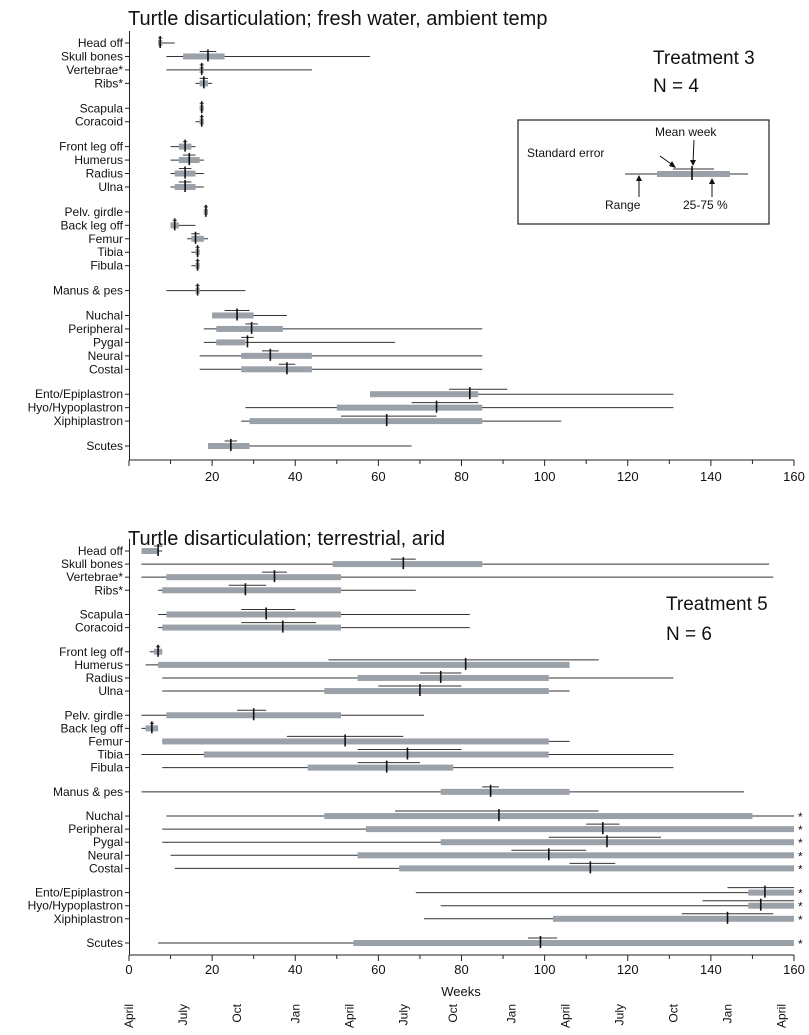 This screenshot has height=1035, width=809. I want to click on row-label-pelv-girdle: Pelv. girdle, so click(94, 212).